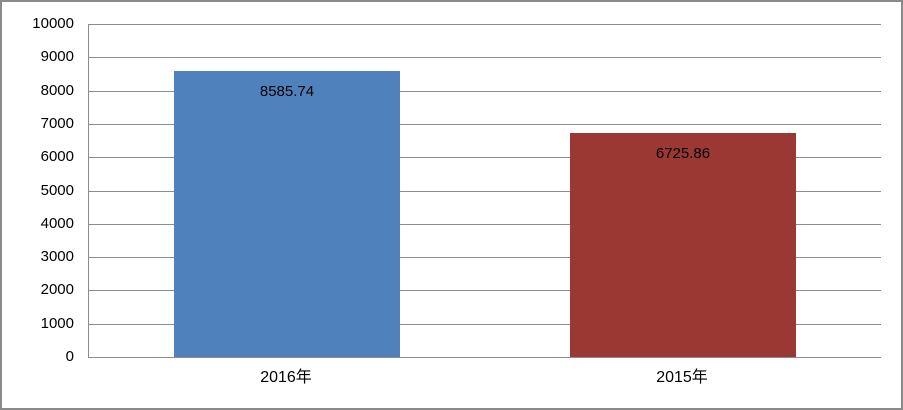 This screenshot has height=410, width=903. I want to click on y-tick-label-6000: 6000, so click(57, 157).